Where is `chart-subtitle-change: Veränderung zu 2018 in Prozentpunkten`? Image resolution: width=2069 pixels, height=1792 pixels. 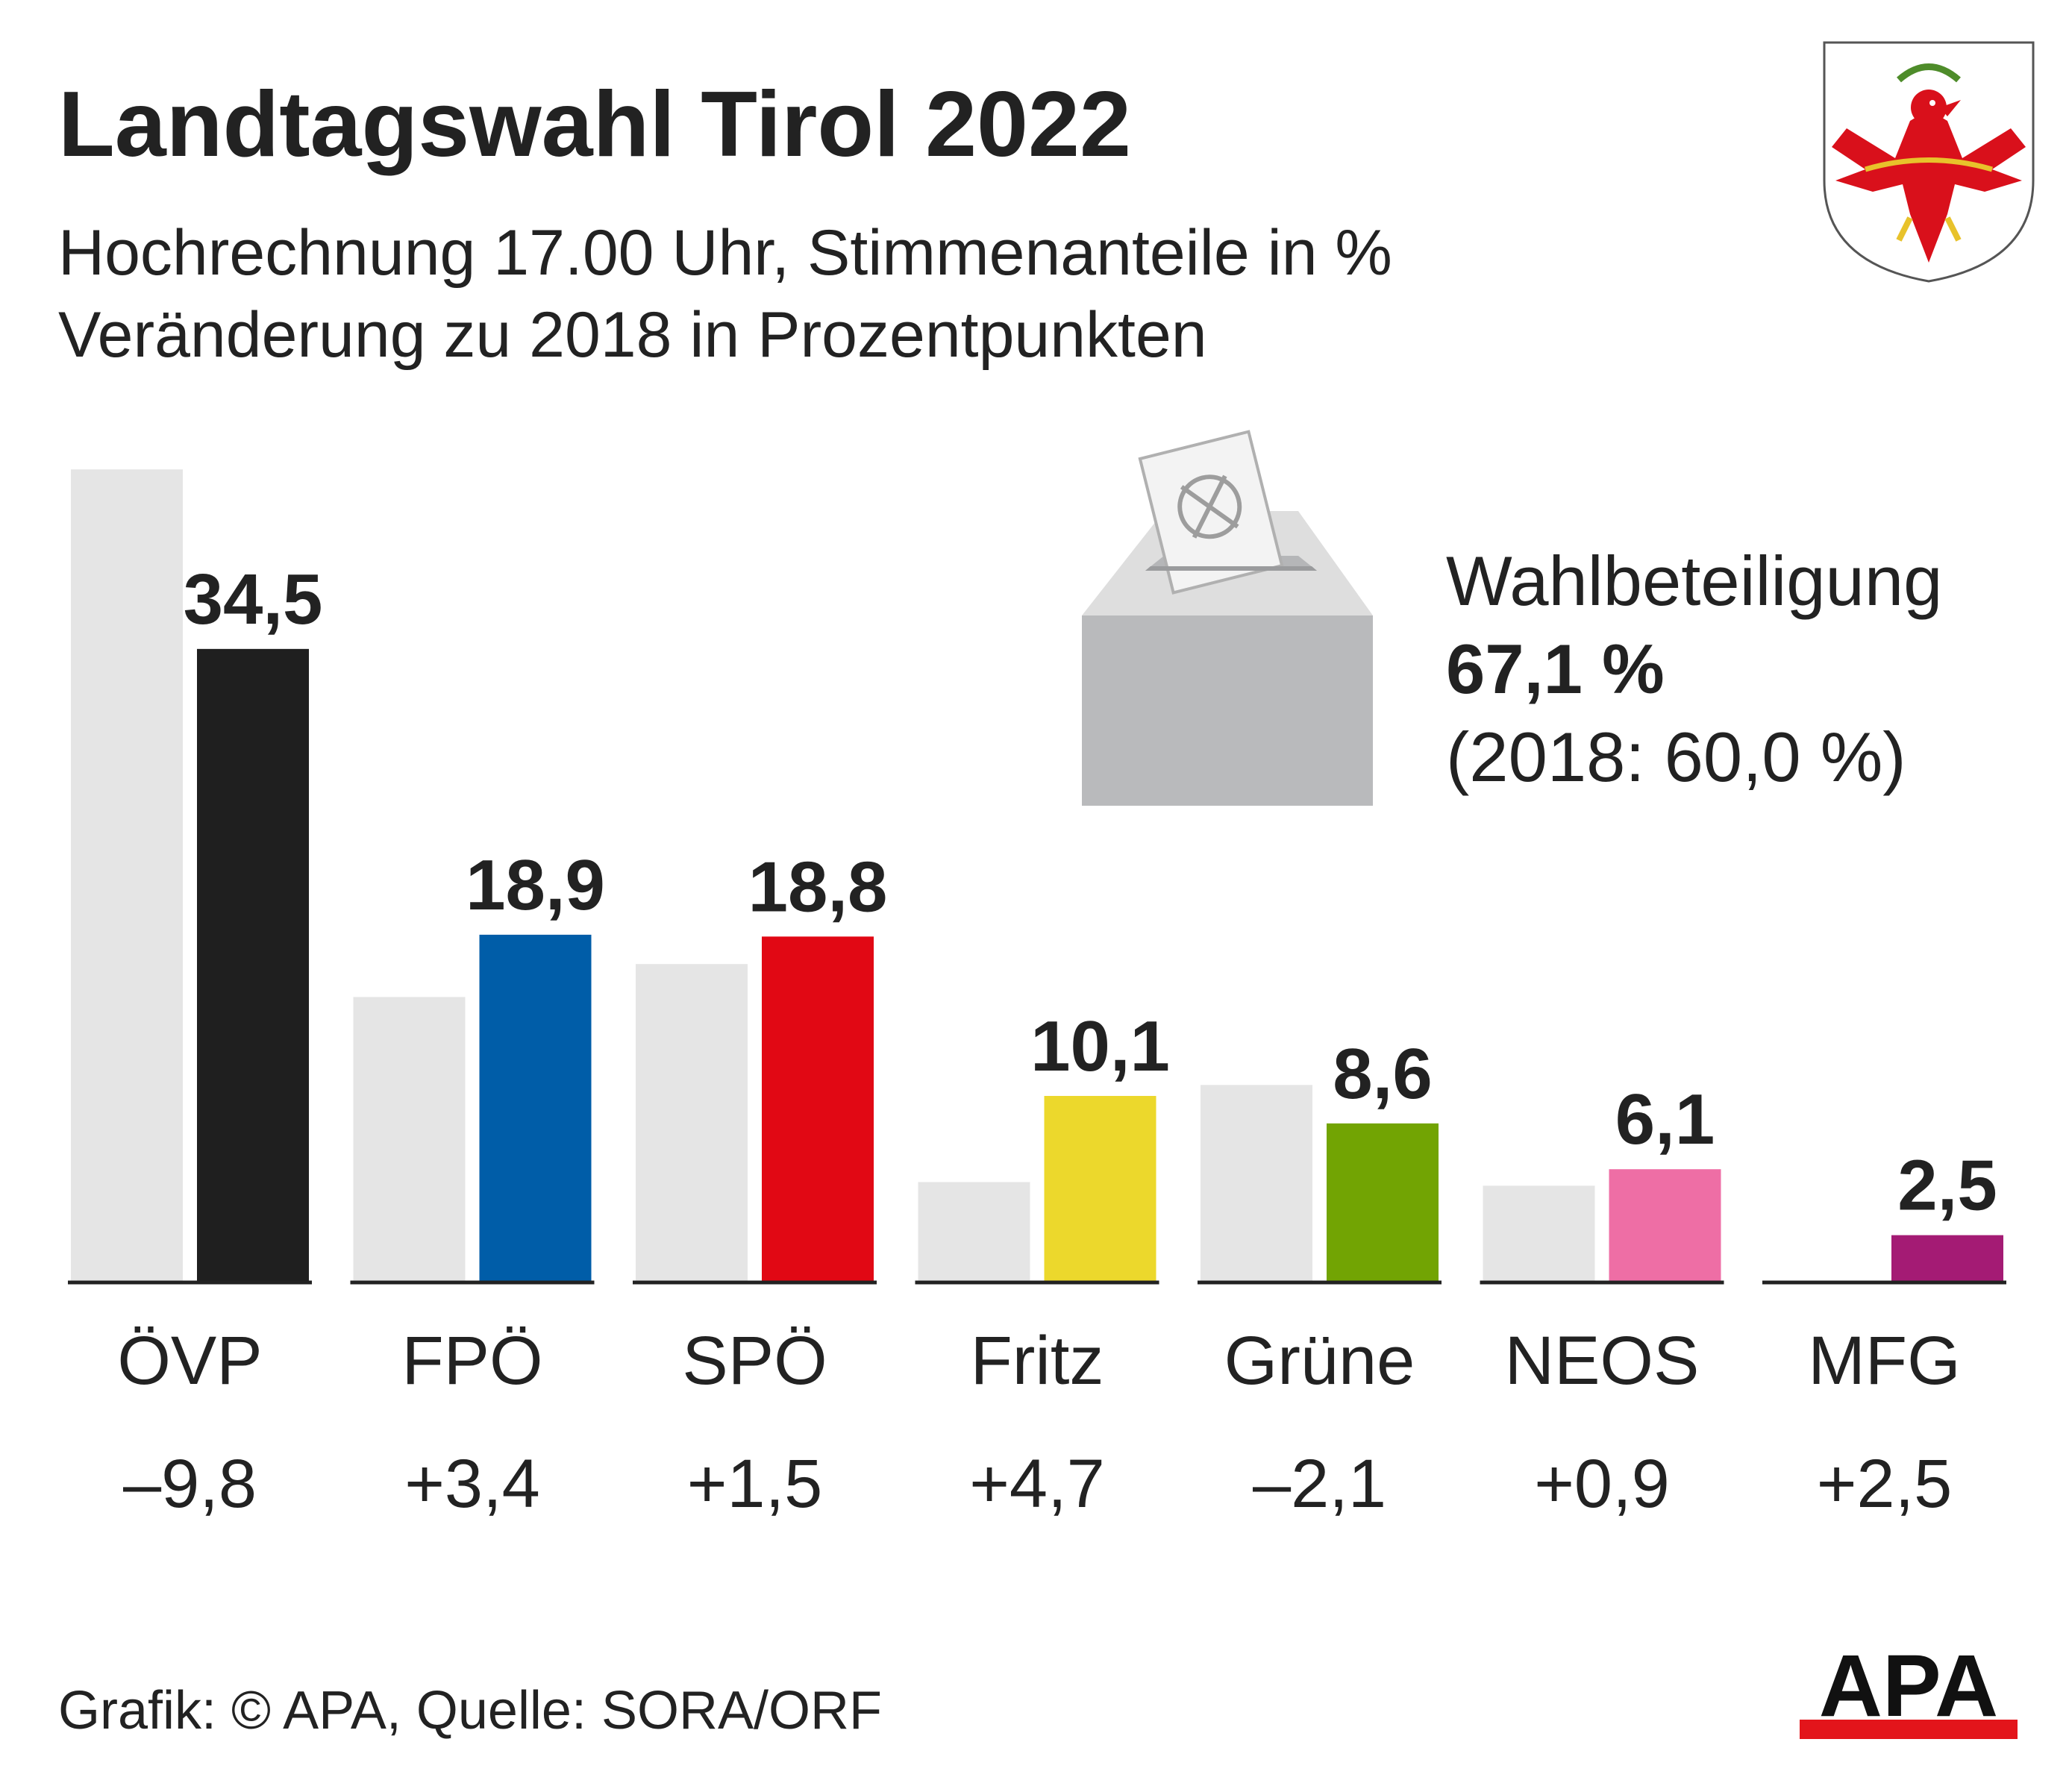 chart-subtitle-change: Veränderung zu 2018 in Prozentpunkten is located at coordinates (632, 335).